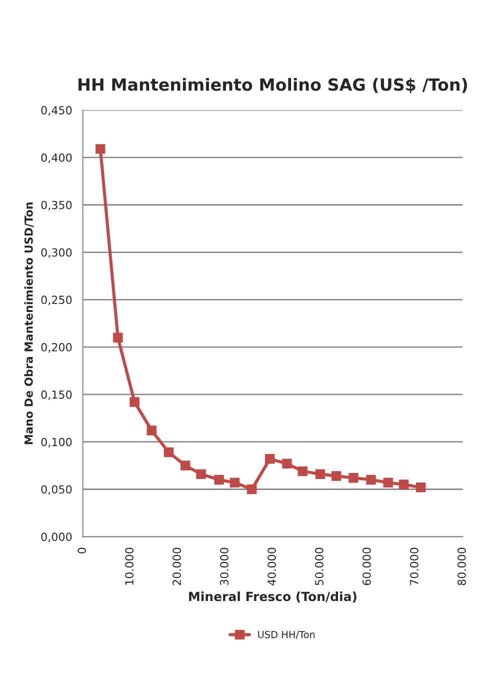 This screenshot has width=487, height=688. Describe the element at coordinates (56, 395) in the screenshot. I see `y-tick-label: 0,150` at that location.